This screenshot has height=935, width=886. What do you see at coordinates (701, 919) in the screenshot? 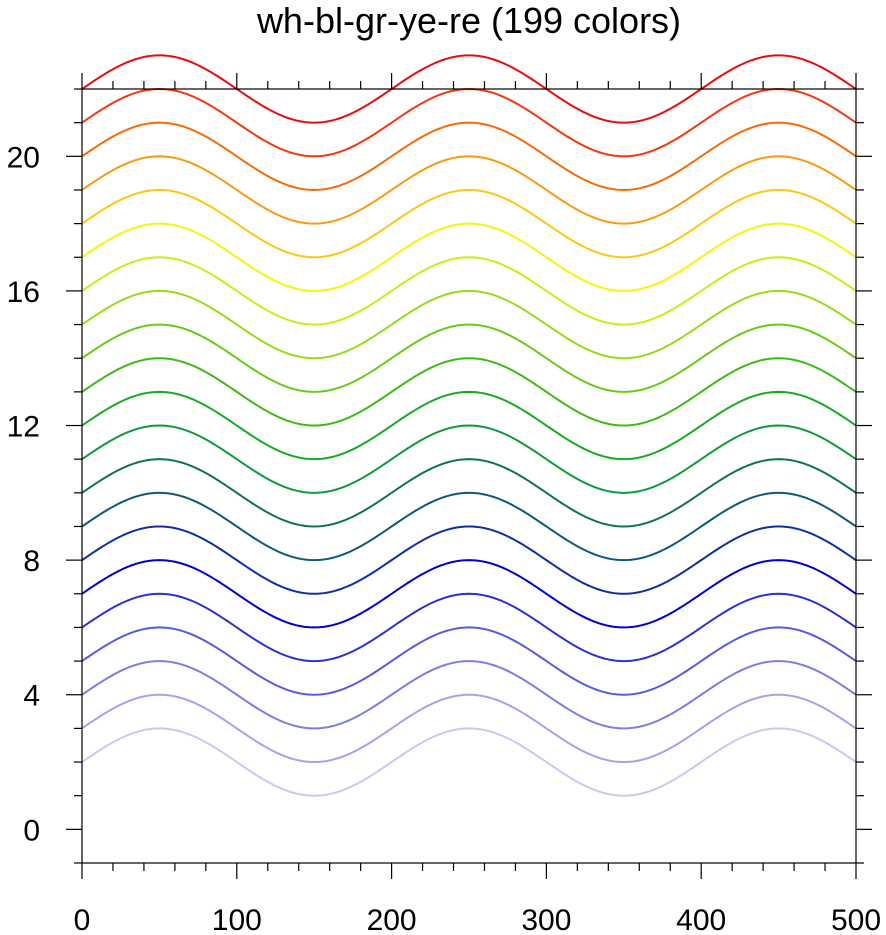
I see `x-tick-label: 400` at bounding box center [701, 919].